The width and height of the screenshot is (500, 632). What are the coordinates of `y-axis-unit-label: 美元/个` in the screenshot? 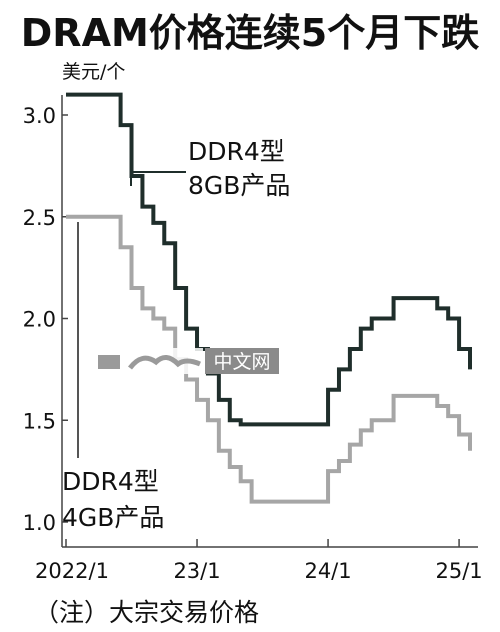 It's located at (93, 72).